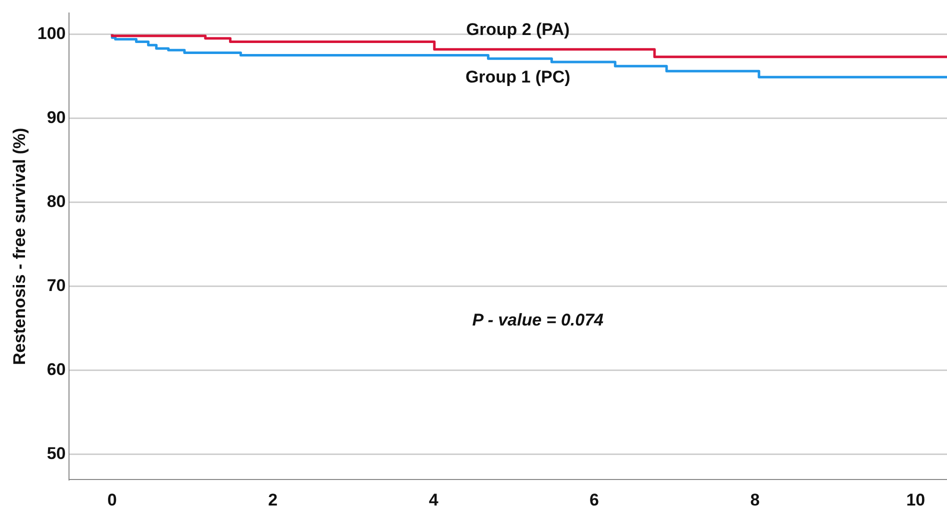 The width and height of the screenshot is (947, 518). Describe the element at coordinates (538, 320) in the screenshot. I see `annotation: P - value = 0.074` at that location.